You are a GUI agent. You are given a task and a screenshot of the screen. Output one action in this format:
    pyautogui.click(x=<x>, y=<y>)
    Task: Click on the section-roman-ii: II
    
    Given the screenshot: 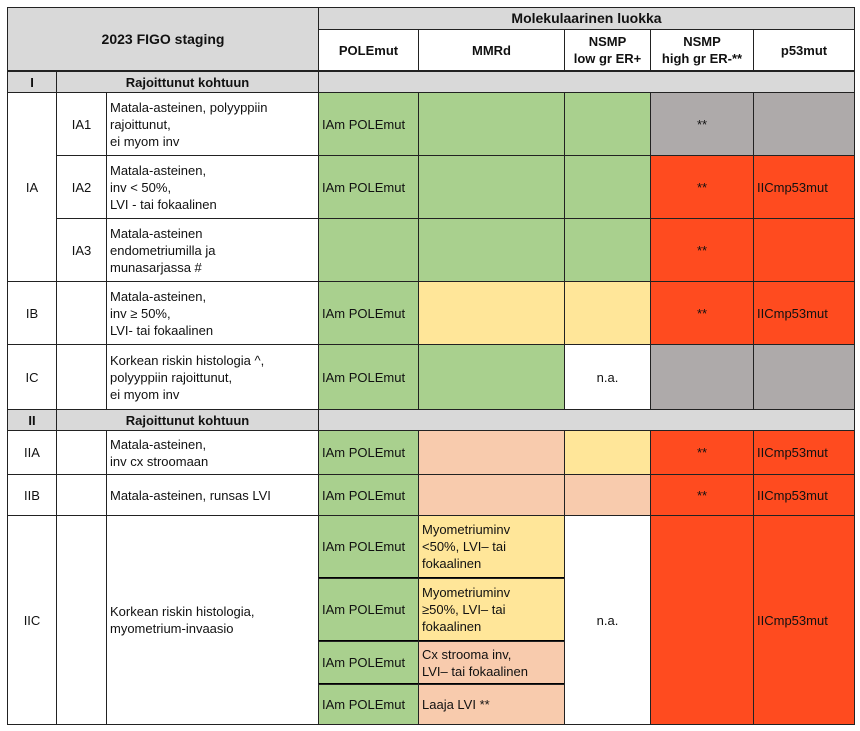 What is the action you would take?
    pyautogui.click(x=32, y=420)
    